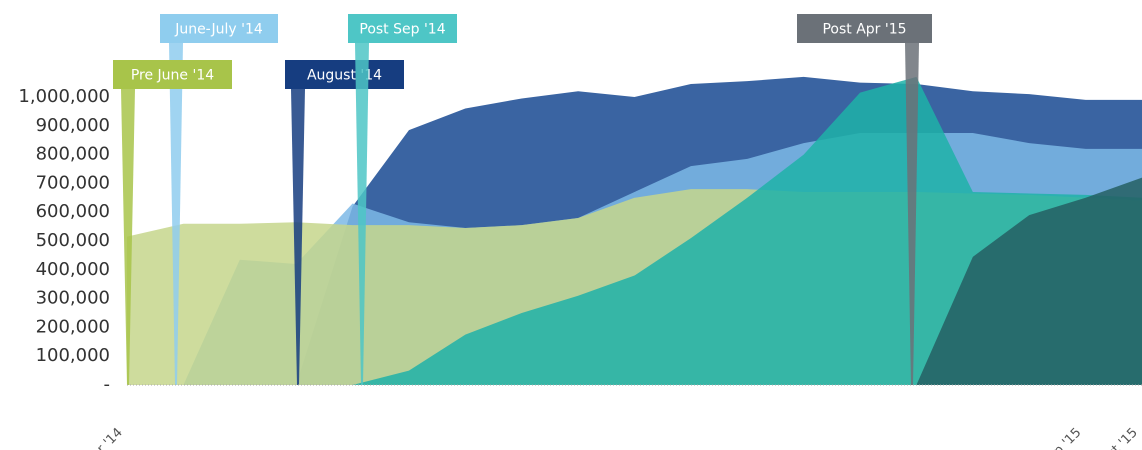  What do you see at coordinates (73, 211) in the screenshot?
I see `y-tick-label: 600,000` at bounding box center [73, 211].